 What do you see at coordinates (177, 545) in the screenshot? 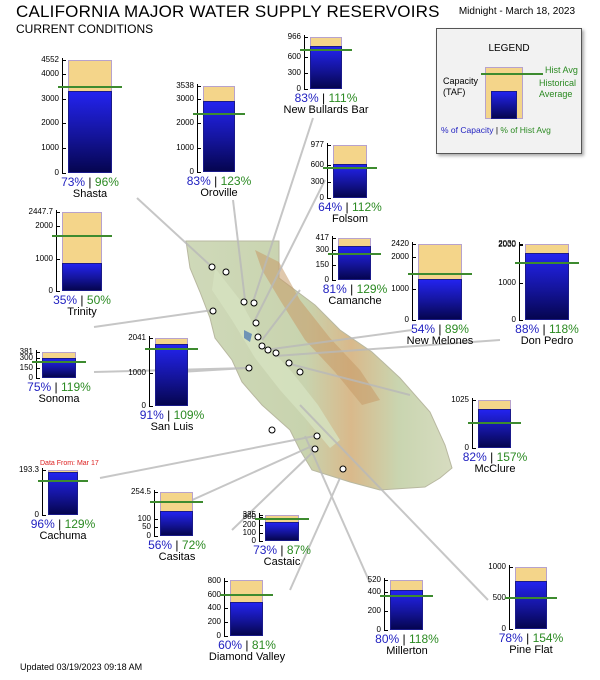
I see `percent-labels: 56% | 72%` at bounding box center [177, 545].